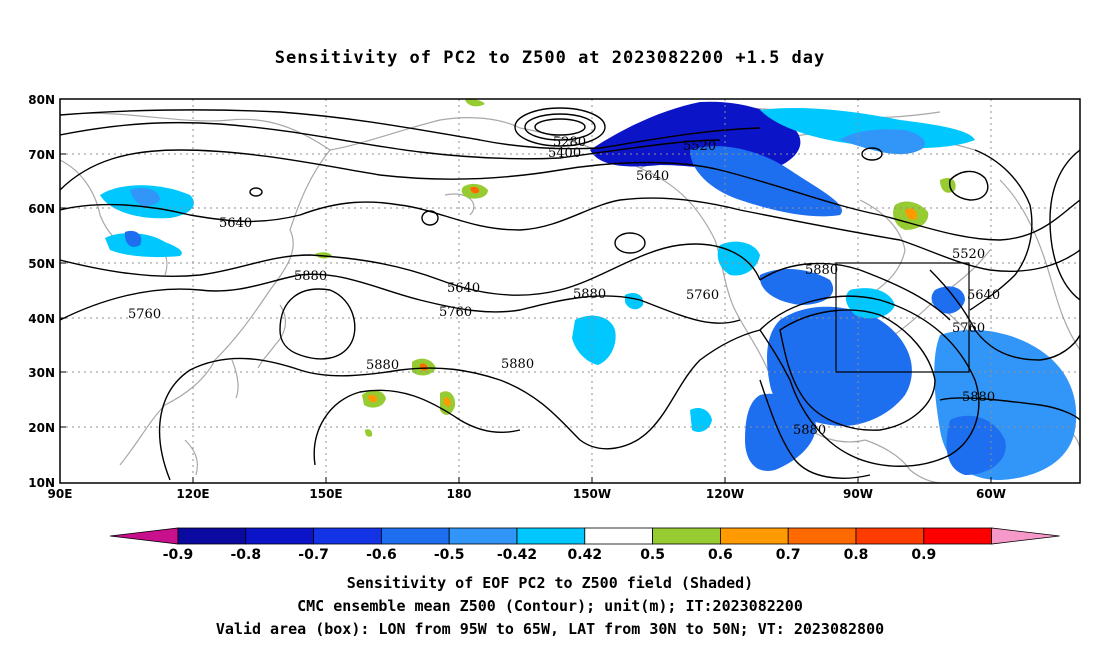 The image size is (1100, 650). Describe the element at coordinates (634, 301) in the screenshot. I see `shade-lightblue-pacific3` at that location.